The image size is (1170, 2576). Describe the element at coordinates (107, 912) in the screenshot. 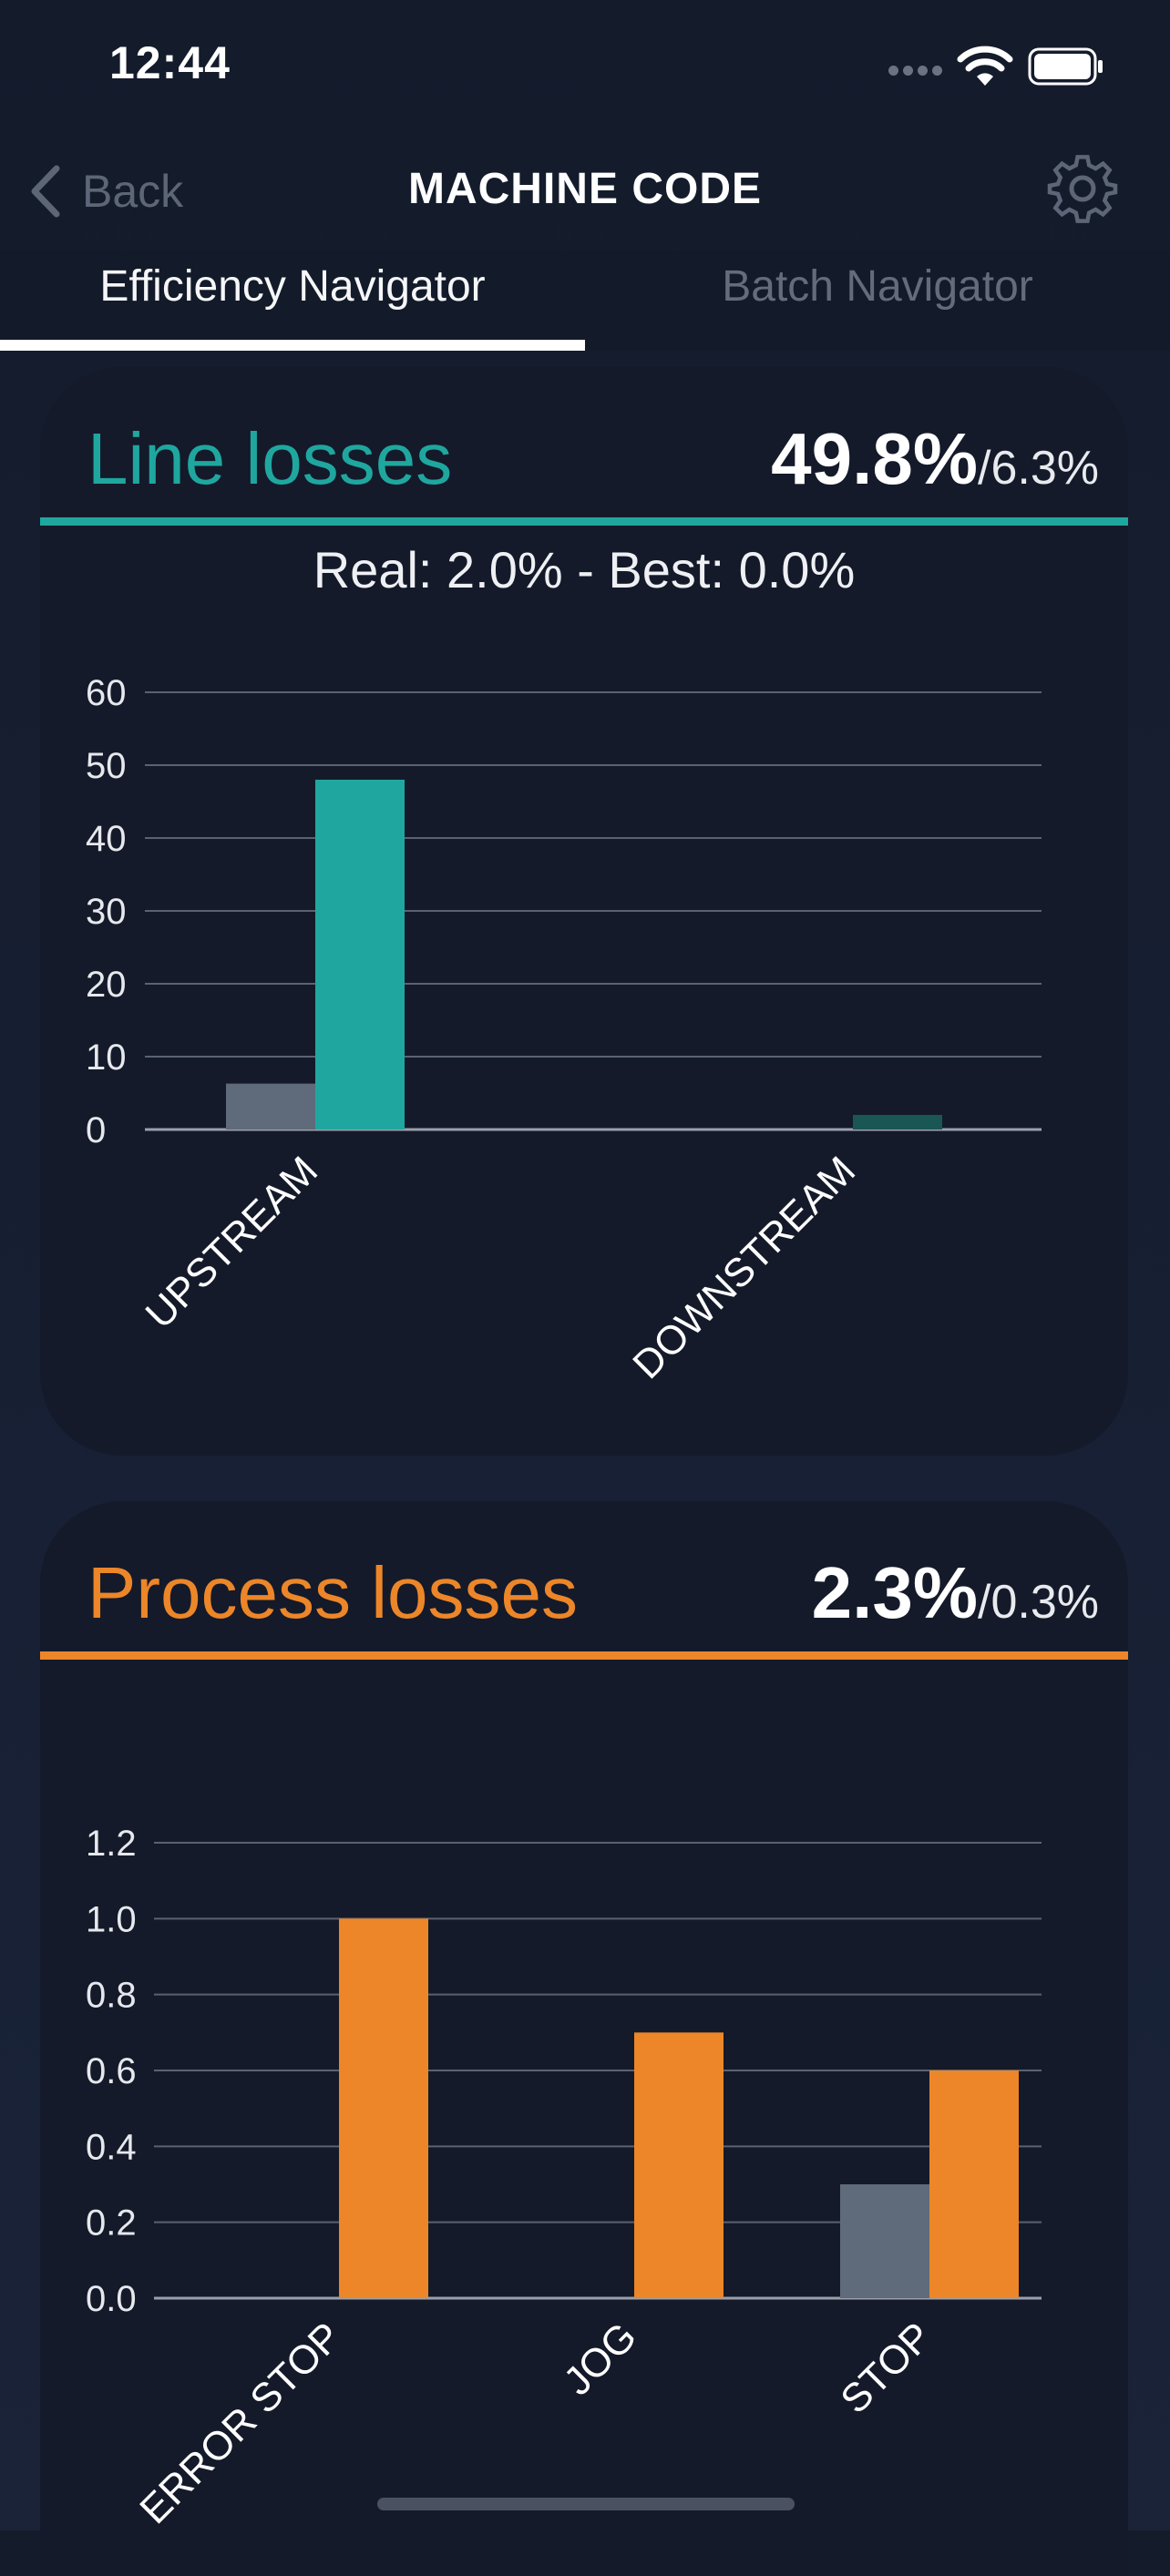

I see `y-tick-label: 30` at that location.